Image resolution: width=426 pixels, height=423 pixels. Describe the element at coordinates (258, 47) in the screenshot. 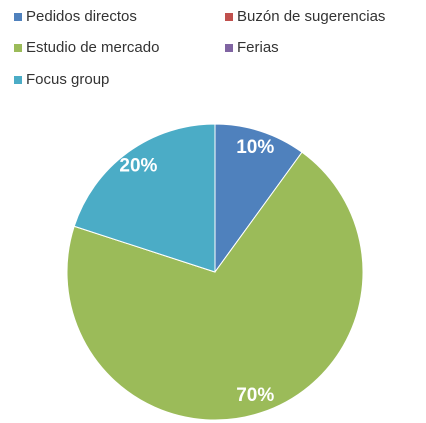

I see `legend-label: Ferias` at that location.